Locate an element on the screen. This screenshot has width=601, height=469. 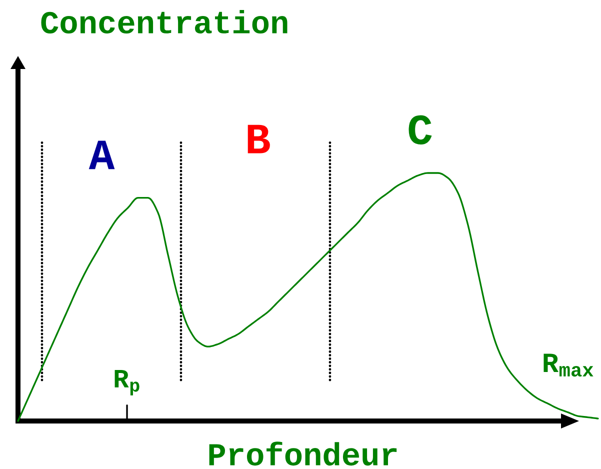
text: B is located at coordinates (259, 139).